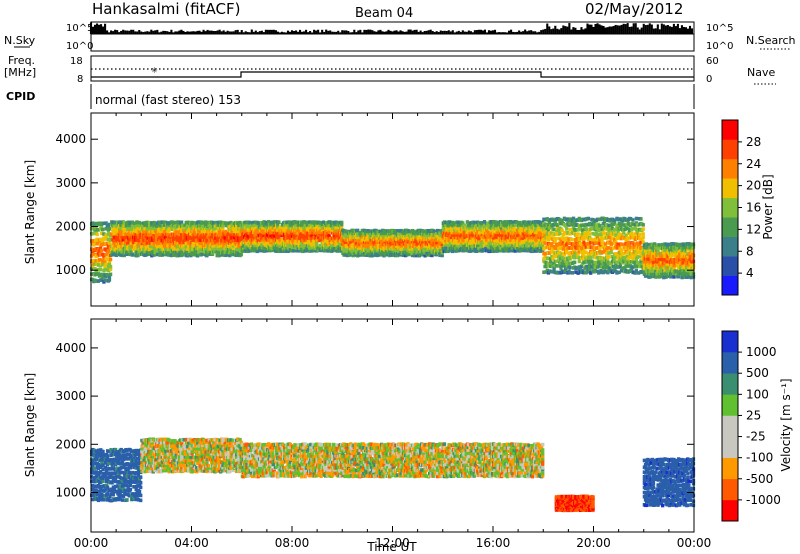 The width and height of the screenshot is (800, 554). What do you see at coordinates (719, 28) in the screenshot?
I see `noise-tick-top-right: 10^5` at bounding box center [719, 28].